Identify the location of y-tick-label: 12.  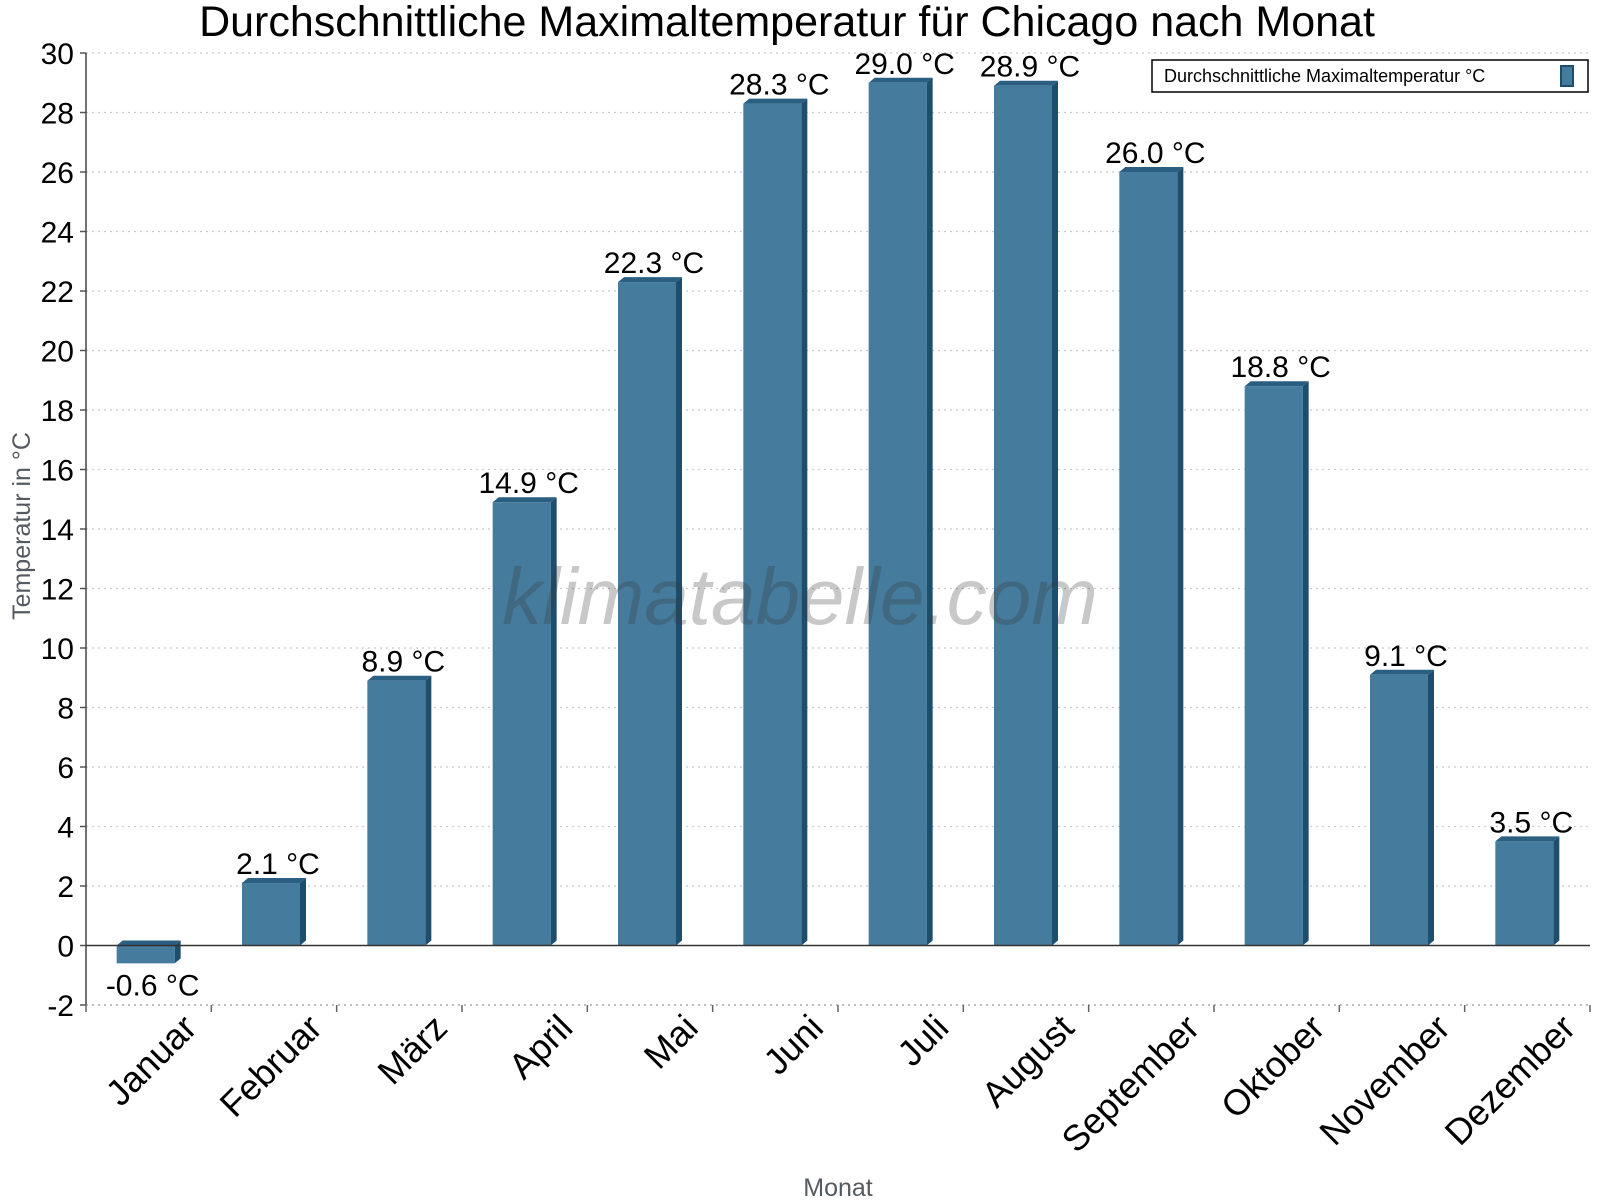
(57, 590).